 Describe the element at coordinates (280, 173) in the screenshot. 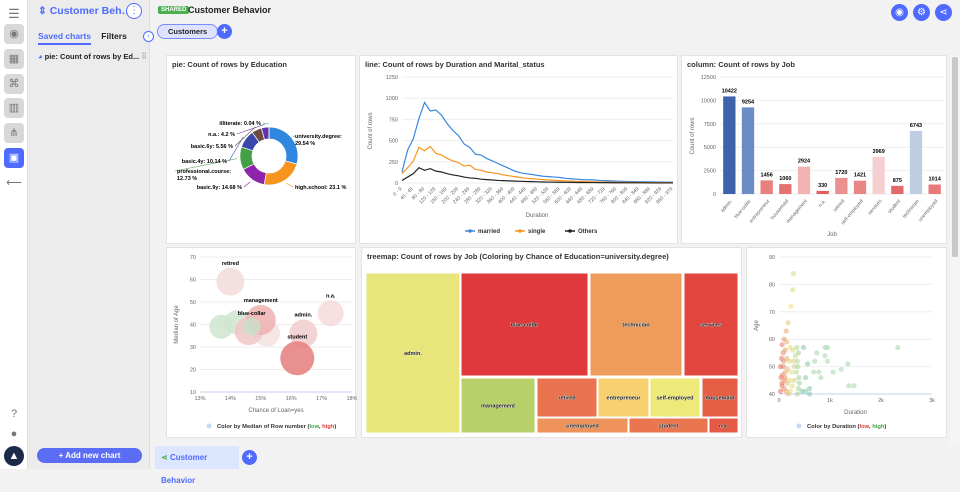

I see `pie-slice` at that location.